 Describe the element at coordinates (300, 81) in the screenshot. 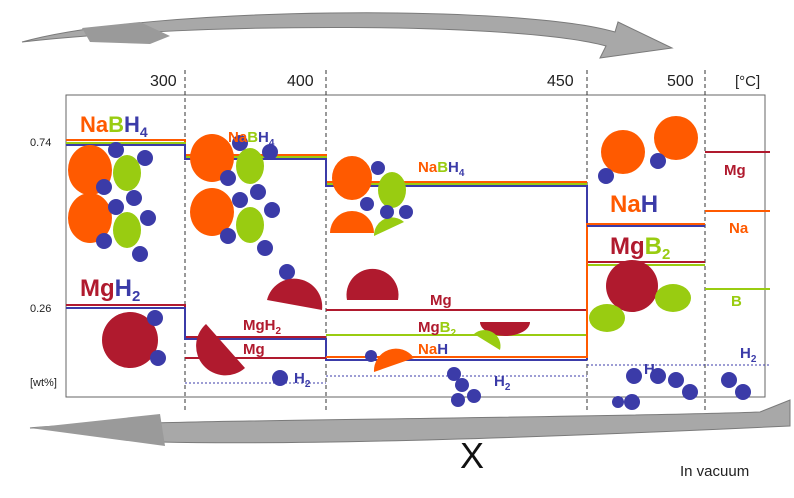

I see `temp-label-400: 400` at that location.